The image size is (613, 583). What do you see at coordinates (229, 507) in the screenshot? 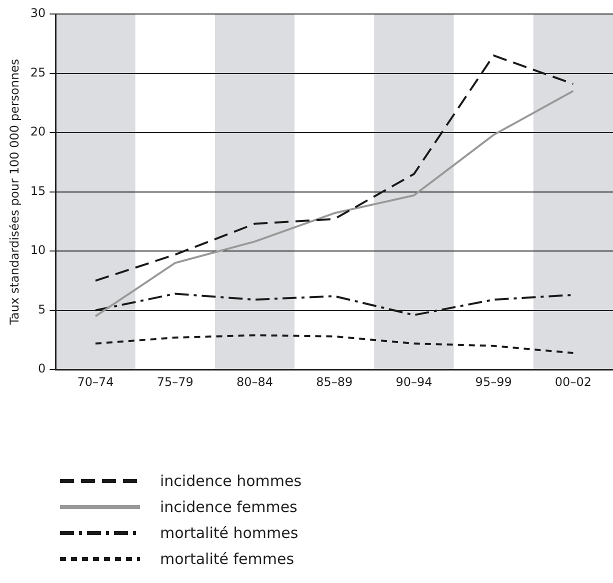
I see `legend-label: incidence femmes` at bounding box center [229, 507].